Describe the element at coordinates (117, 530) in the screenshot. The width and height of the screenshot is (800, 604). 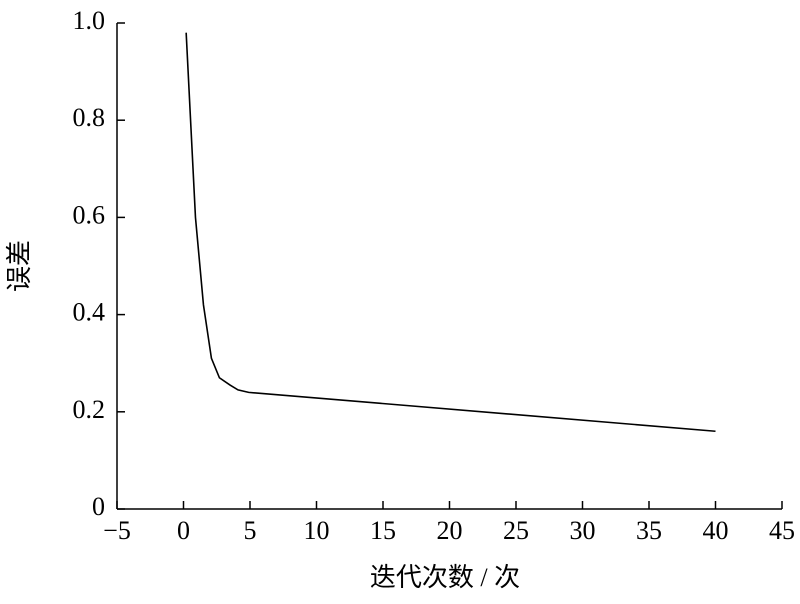
I see `x-tick-label: −5` at that location.